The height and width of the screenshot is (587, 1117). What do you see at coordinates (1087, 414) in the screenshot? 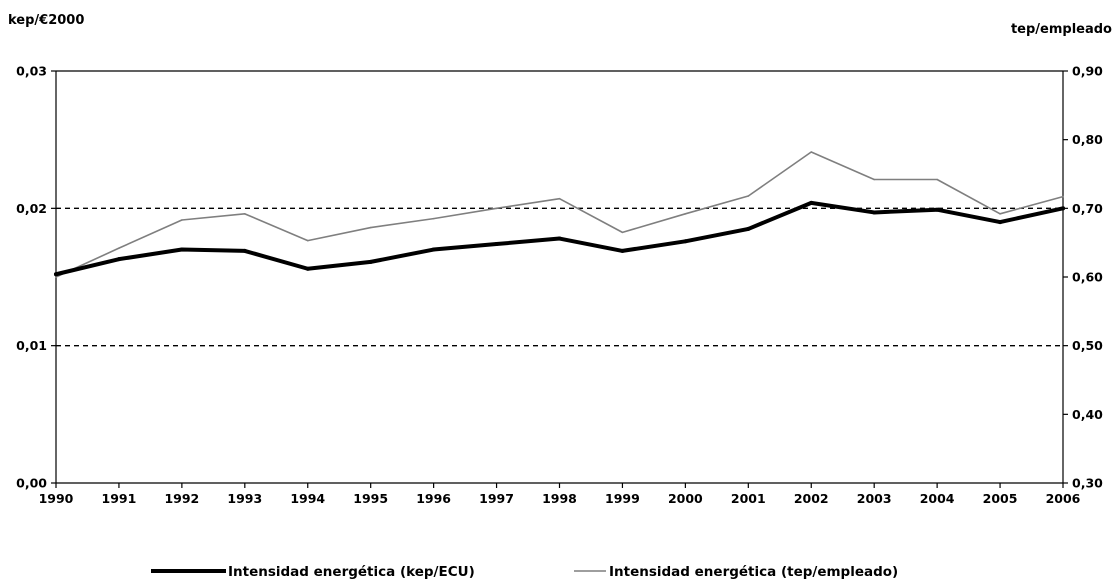
I see `right-tick-label: 0,40` at bounding box center [1087, 414].